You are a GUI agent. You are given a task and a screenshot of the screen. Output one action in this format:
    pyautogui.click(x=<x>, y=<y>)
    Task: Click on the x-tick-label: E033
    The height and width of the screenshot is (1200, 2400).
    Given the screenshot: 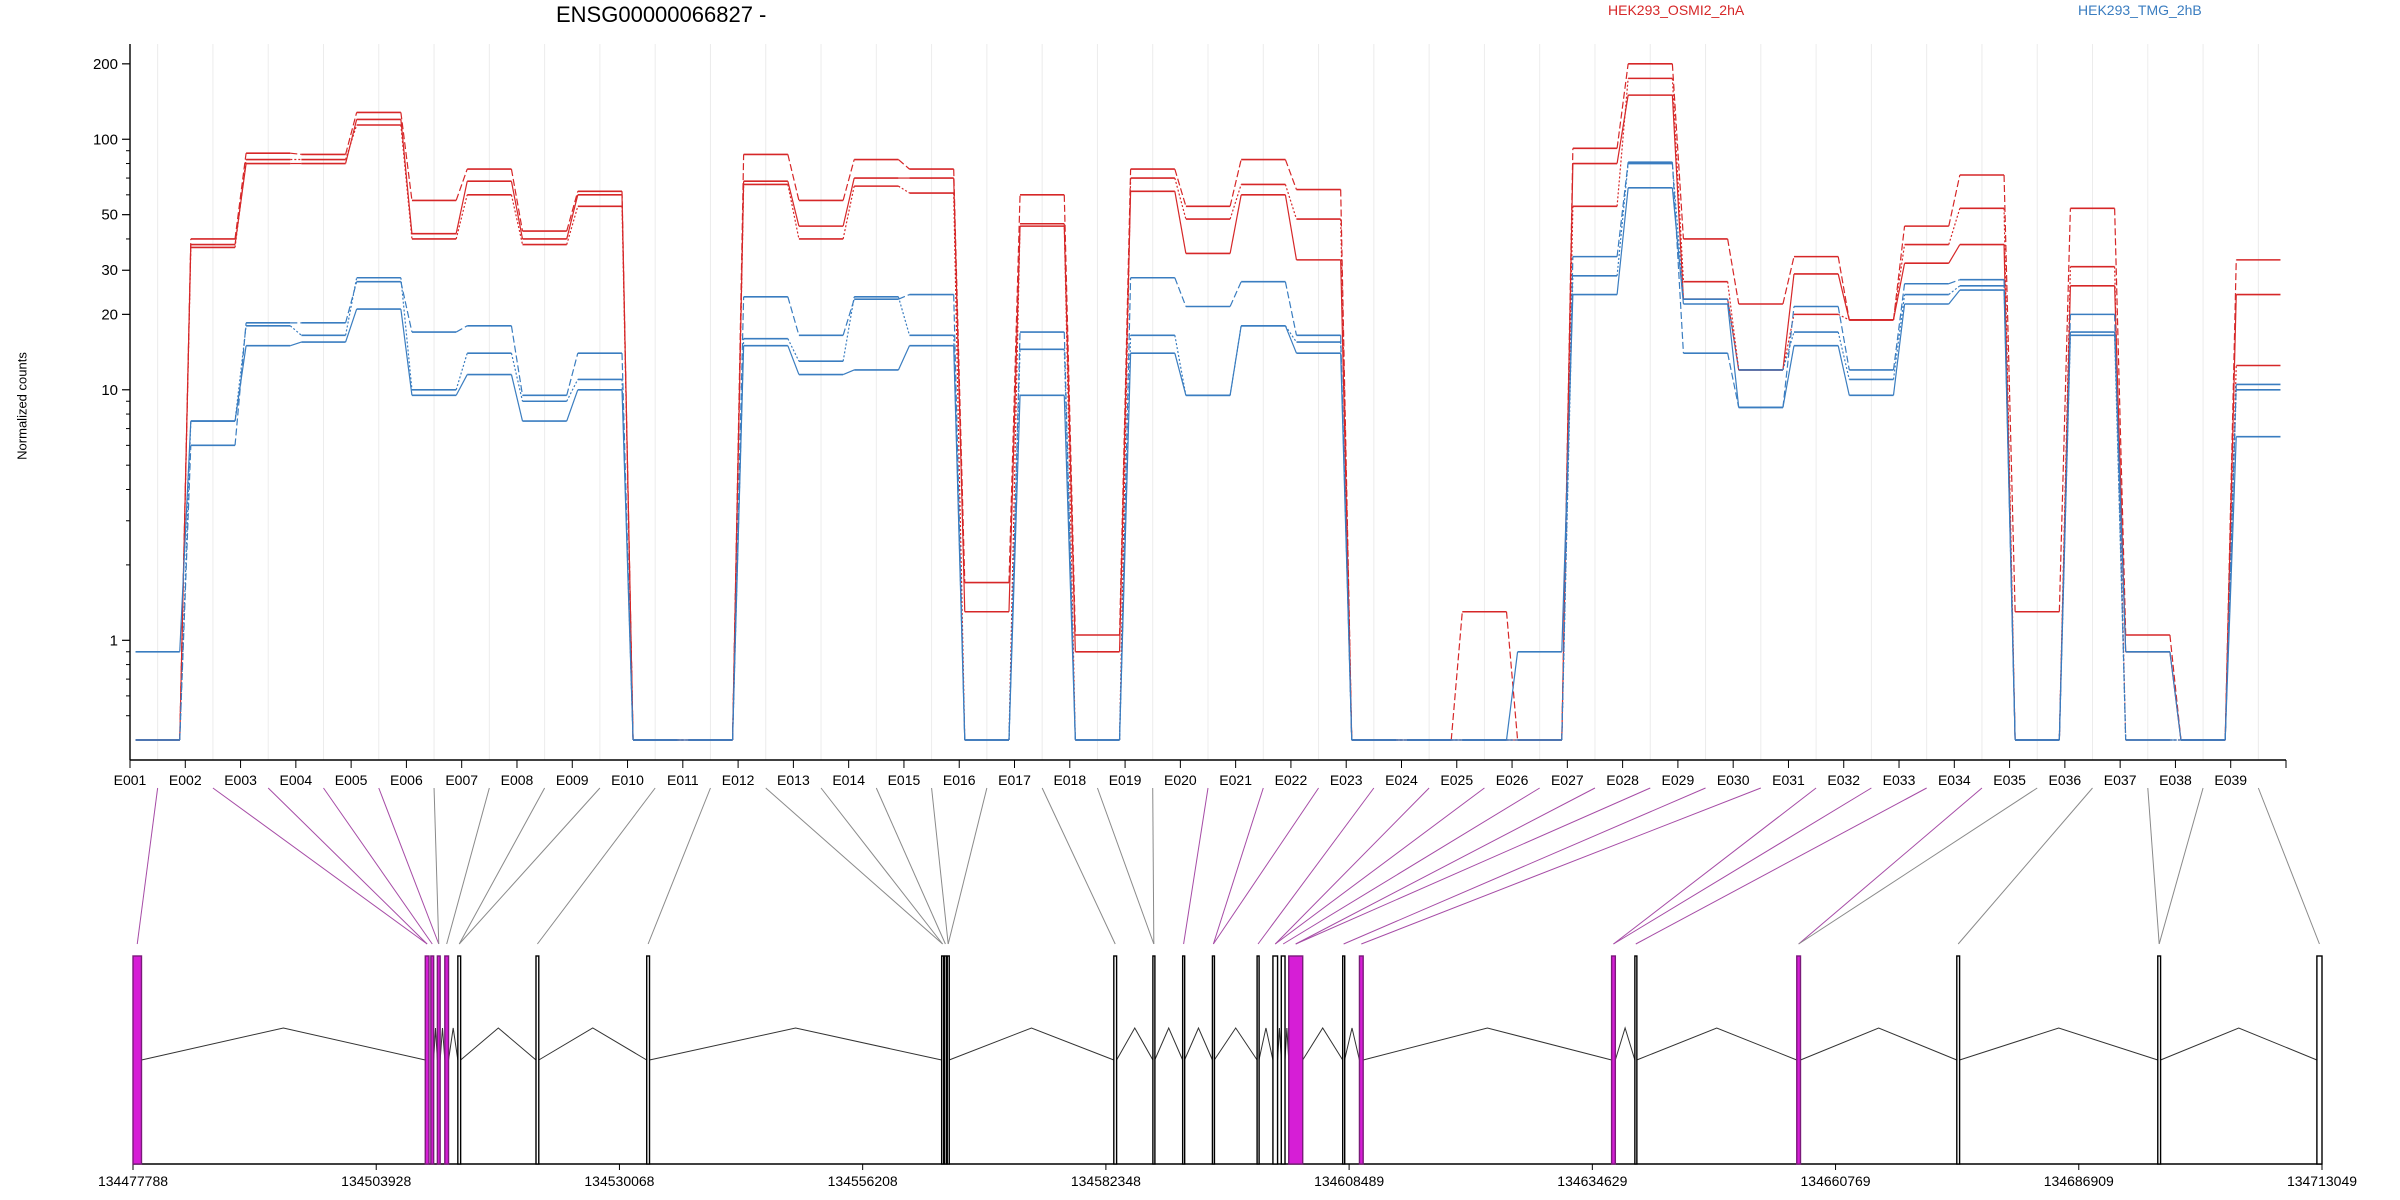 What is the action you would take?
    pyautogui.click(x=1899, y=780)
    